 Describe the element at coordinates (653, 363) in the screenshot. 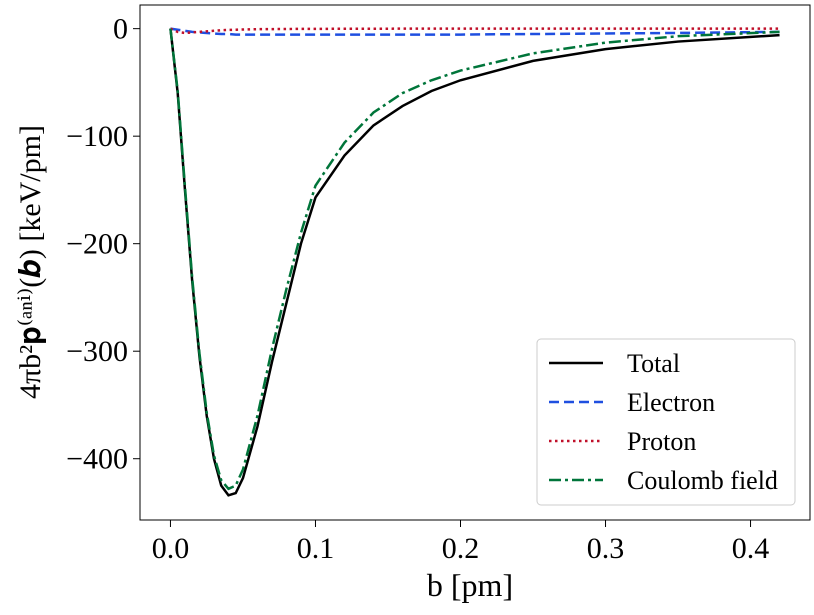

I see `legend-label: Total` at that location.